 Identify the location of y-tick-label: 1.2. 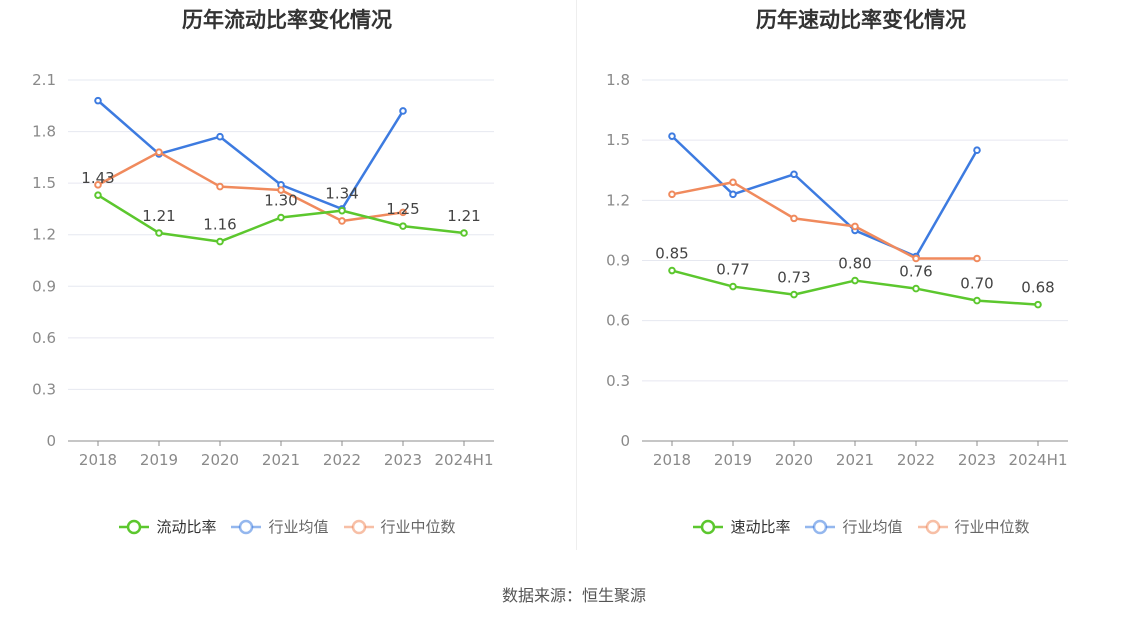
(44, 235).